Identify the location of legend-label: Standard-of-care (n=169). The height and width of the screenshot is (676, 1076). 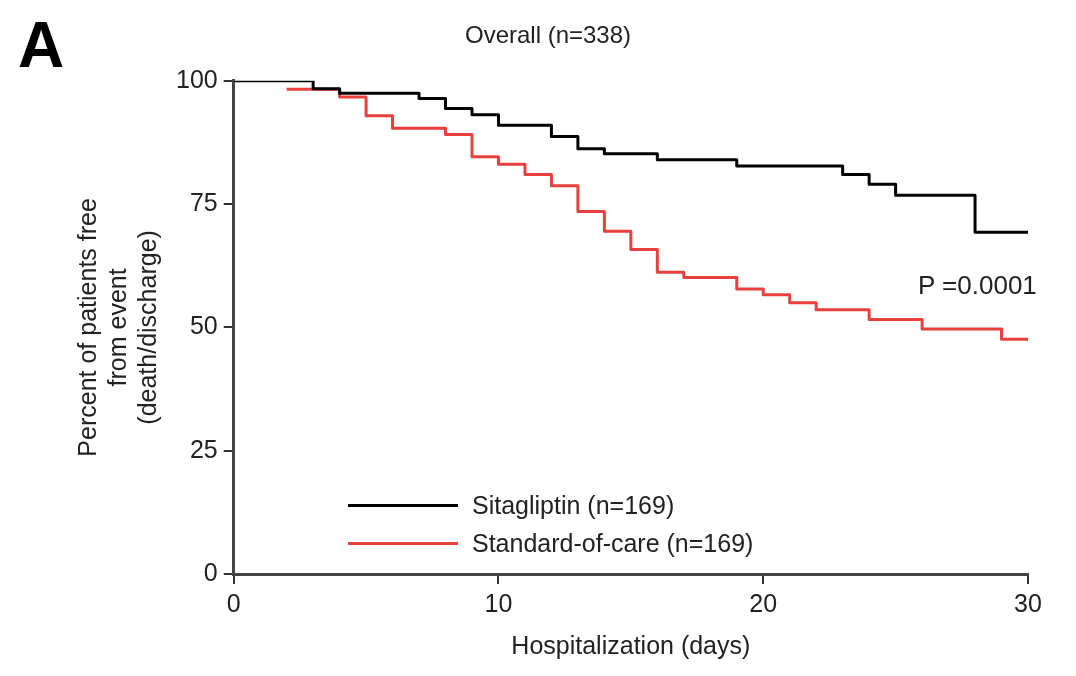
(613, 543).